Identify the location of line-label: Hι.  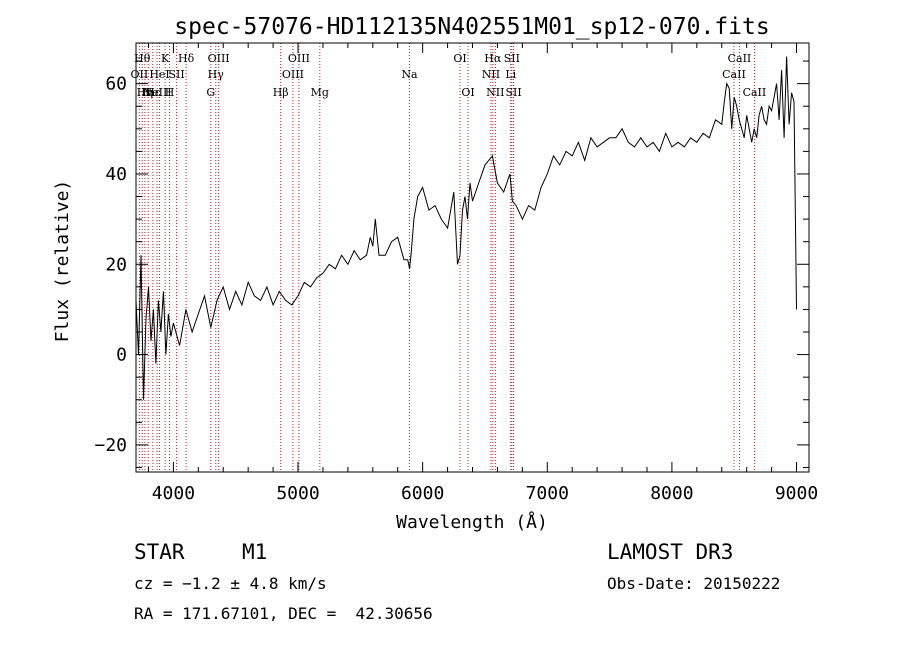
(148, 92).